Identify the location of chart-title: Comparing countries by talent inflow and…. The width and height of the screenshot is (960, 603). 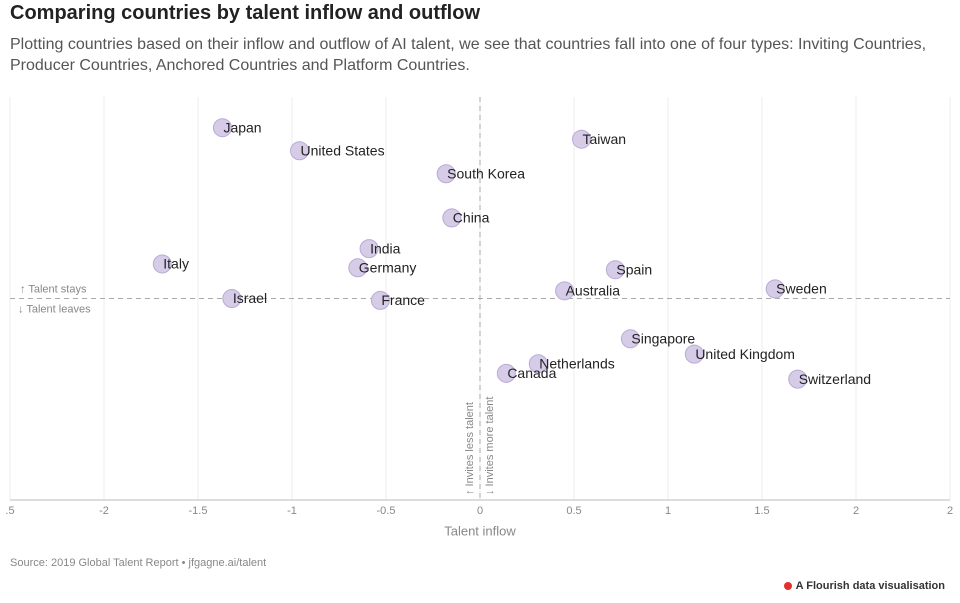
(245, 13).